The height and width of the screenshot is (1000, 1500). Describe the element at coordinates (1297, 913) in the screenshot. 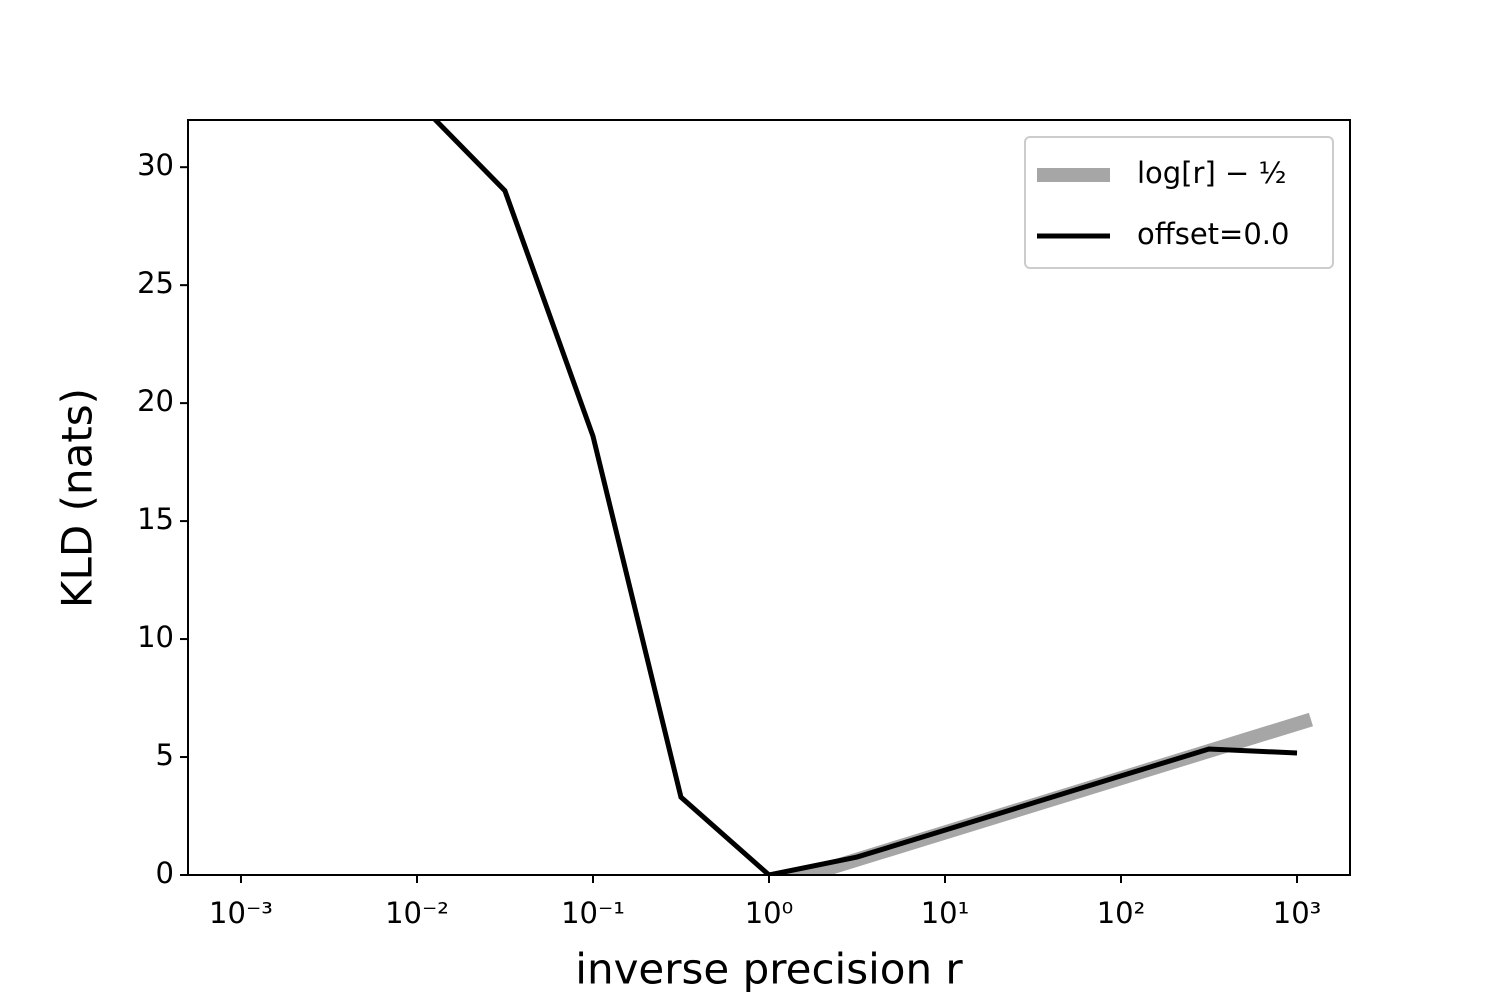

I see `x-tick-label: 10³` at that location.